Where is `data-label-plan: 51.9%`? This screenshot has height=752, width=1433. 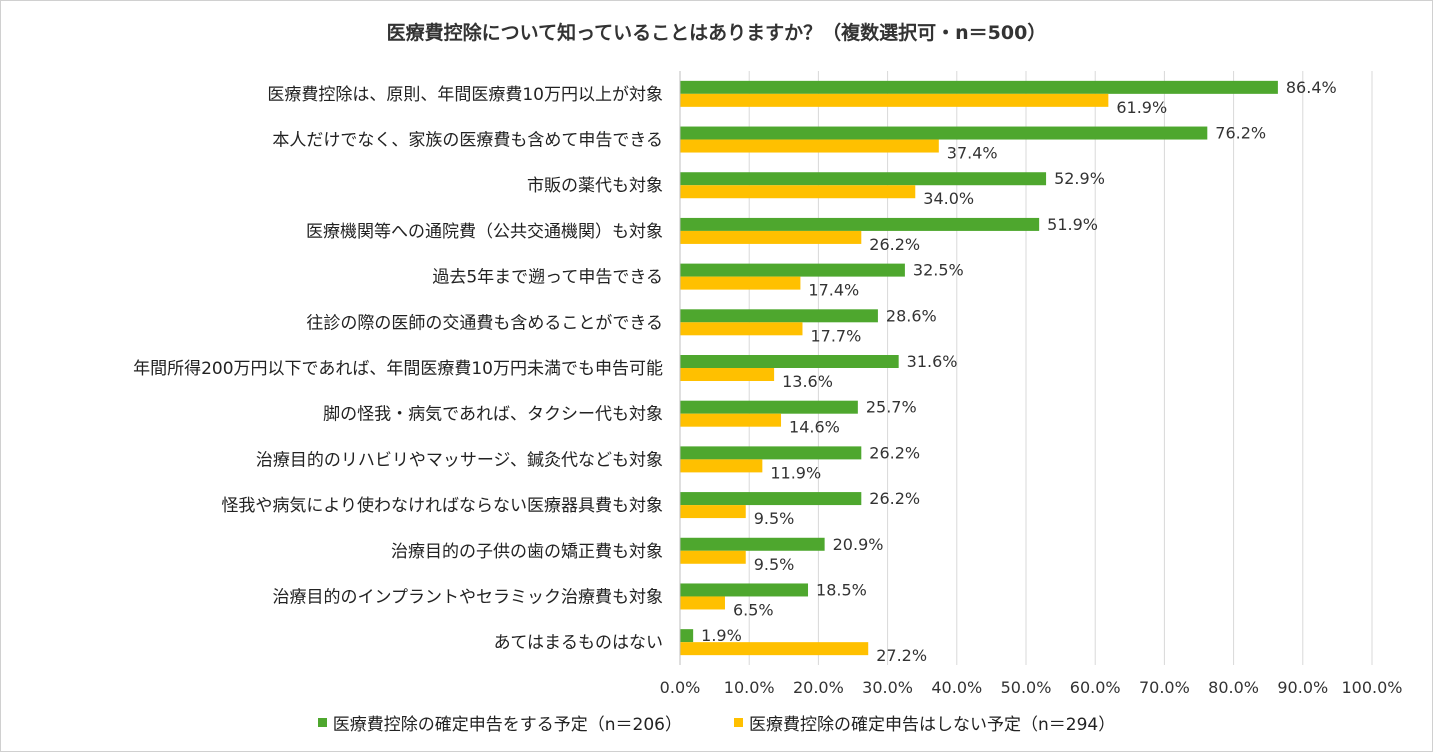 data-label-plan: 51.9% is located at coordinates (1072, 224).